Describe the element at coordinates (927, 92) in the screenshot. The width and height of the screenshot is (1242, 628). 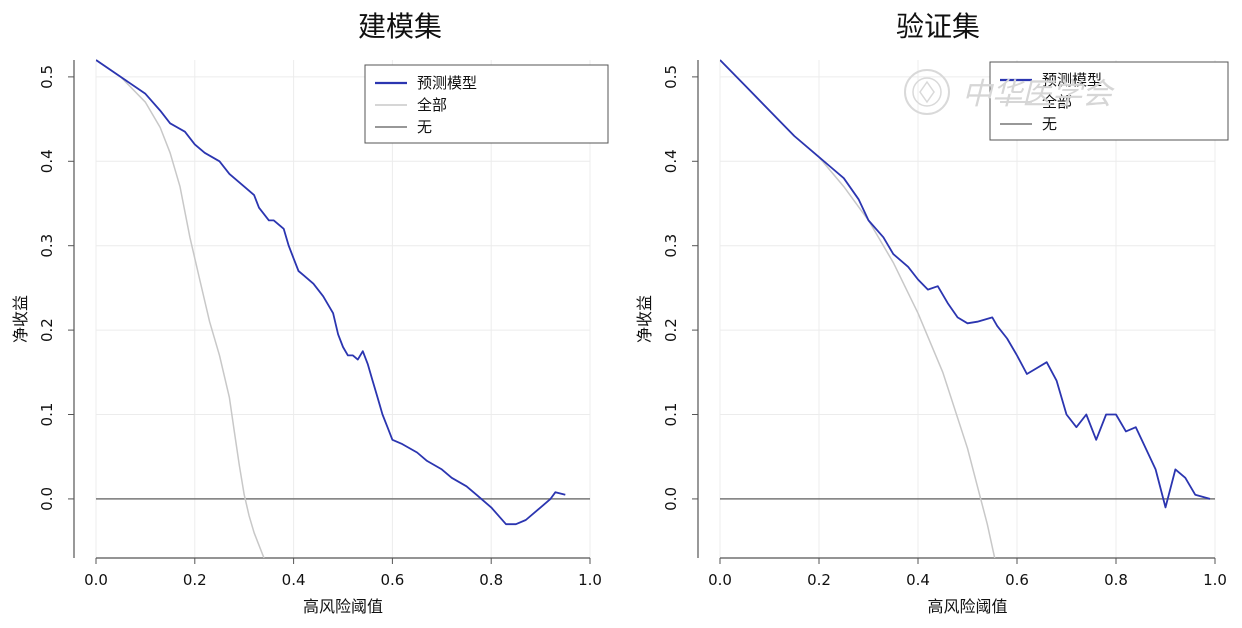
I see `medical-association-seal-icon` at that location.